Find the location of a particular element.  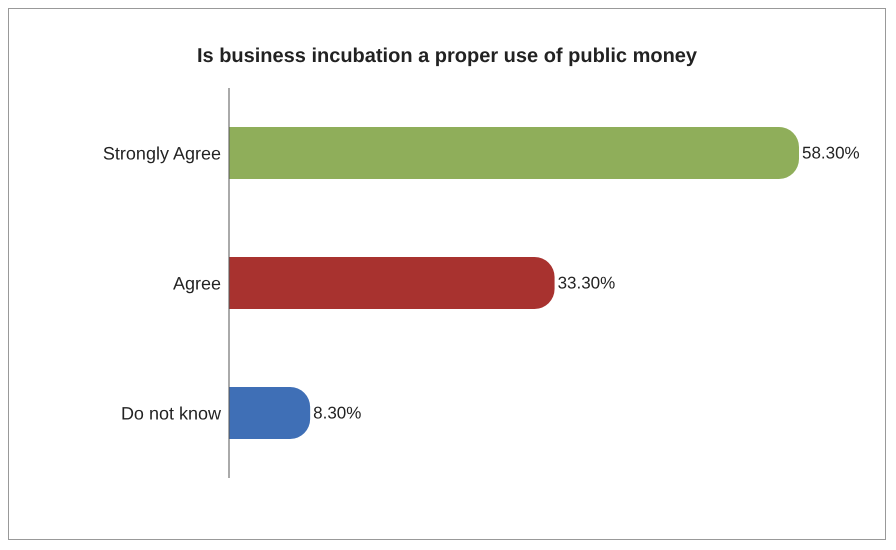

data-label: 33.30% is located at coordinates (587, 283).